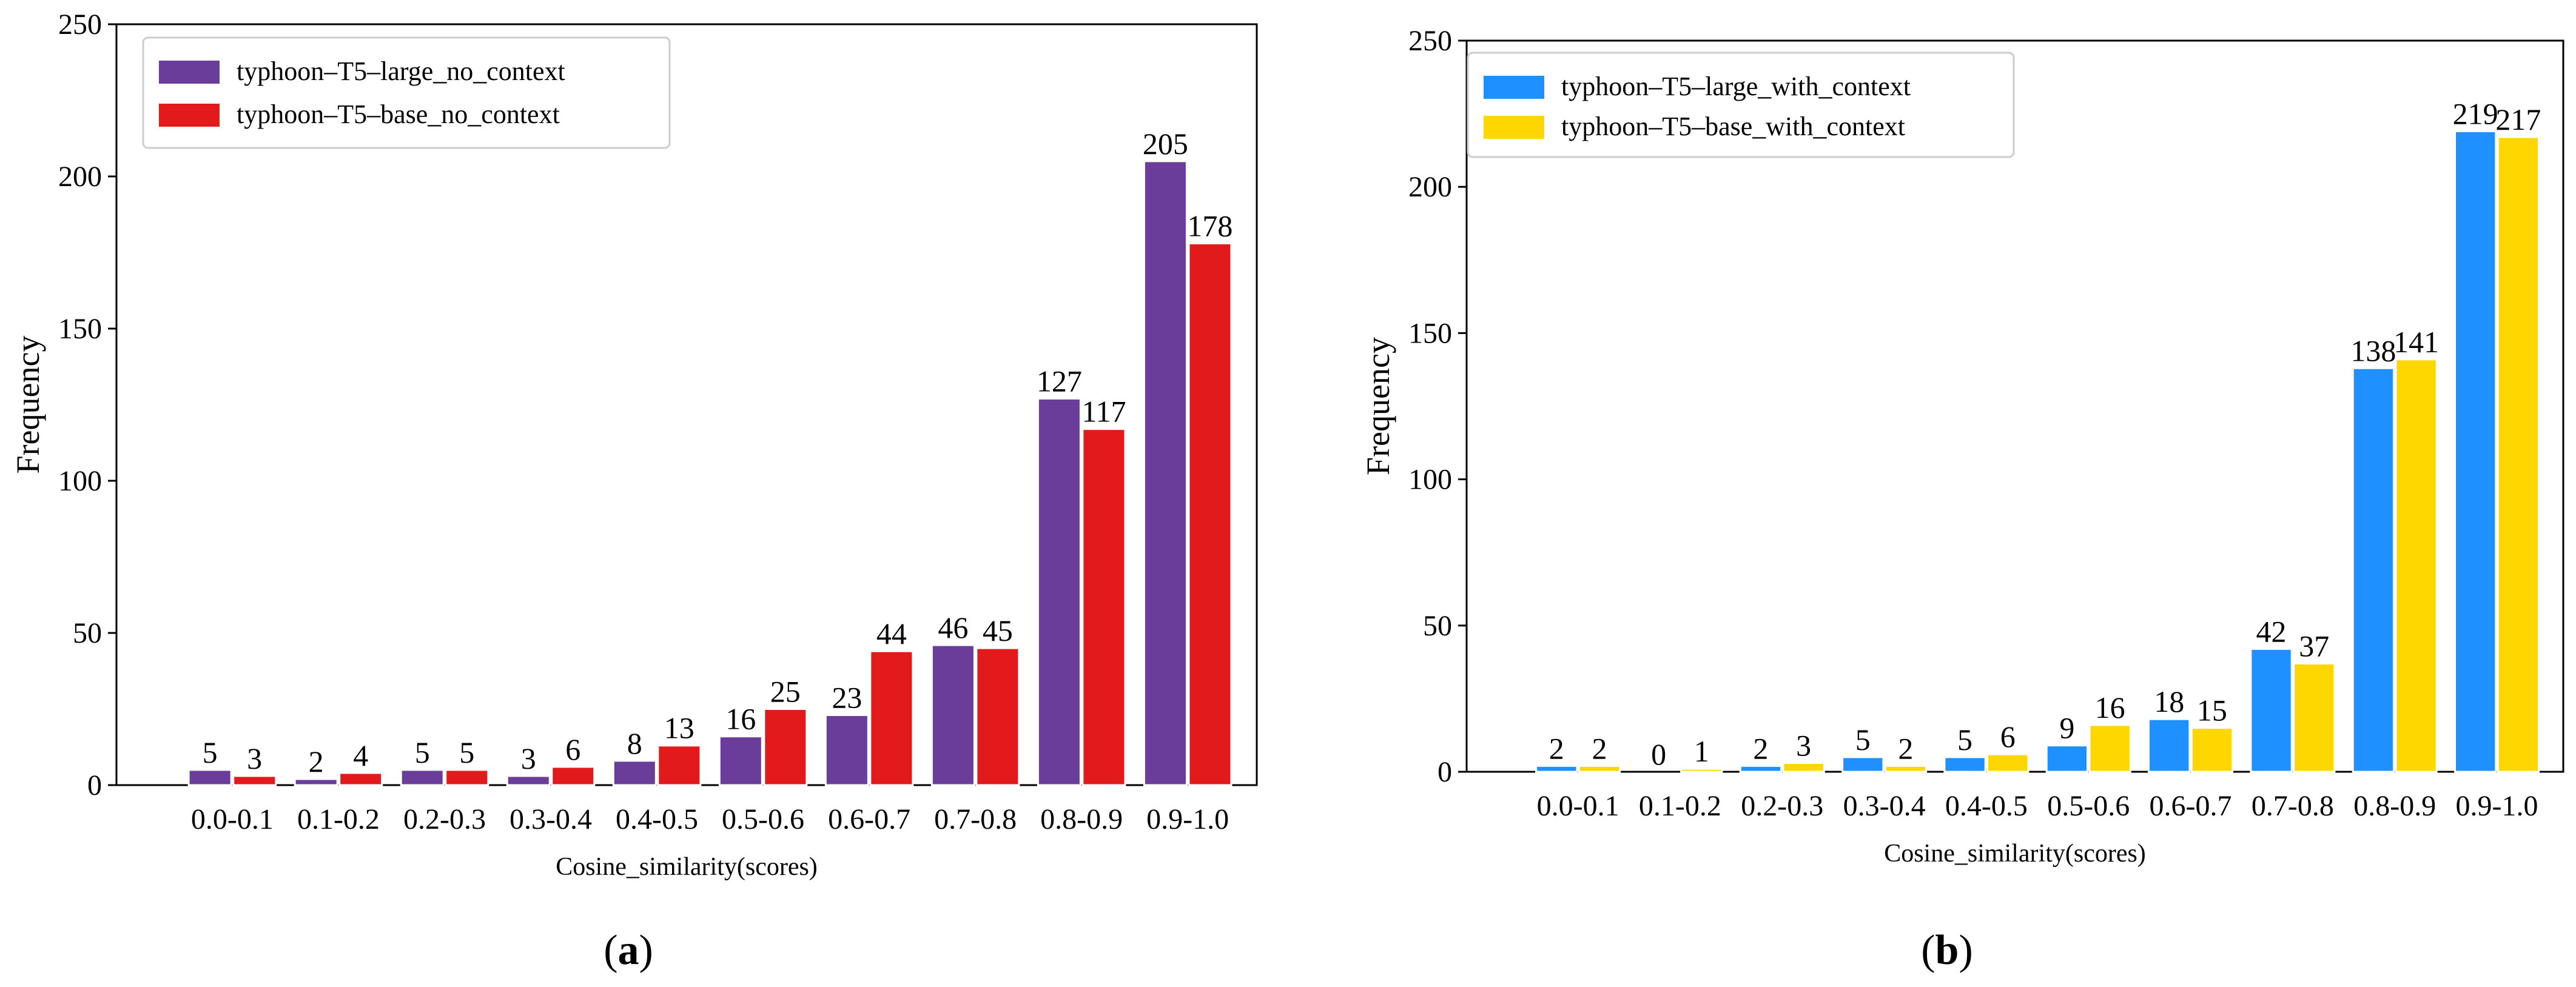 The image size is (2576, 987). What do you see at coordinates (2416, 342) in the screenshot?
I see `panel-b-bar-value-label: 141` at bounding box center [2416, 342].